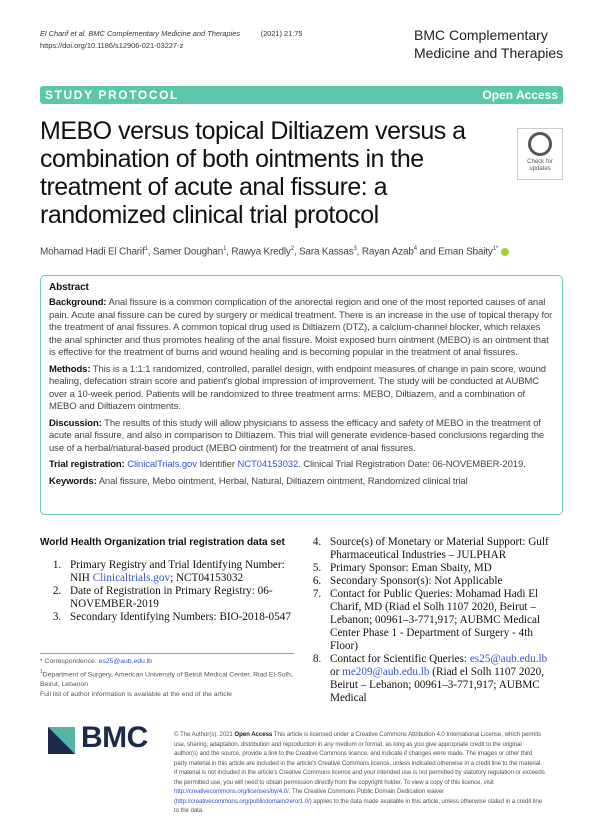 Image resolution: width=600 pixels, height=822 pixels. I want to click on item-text: Contact for Scientific Queries:, so click(399, 659).